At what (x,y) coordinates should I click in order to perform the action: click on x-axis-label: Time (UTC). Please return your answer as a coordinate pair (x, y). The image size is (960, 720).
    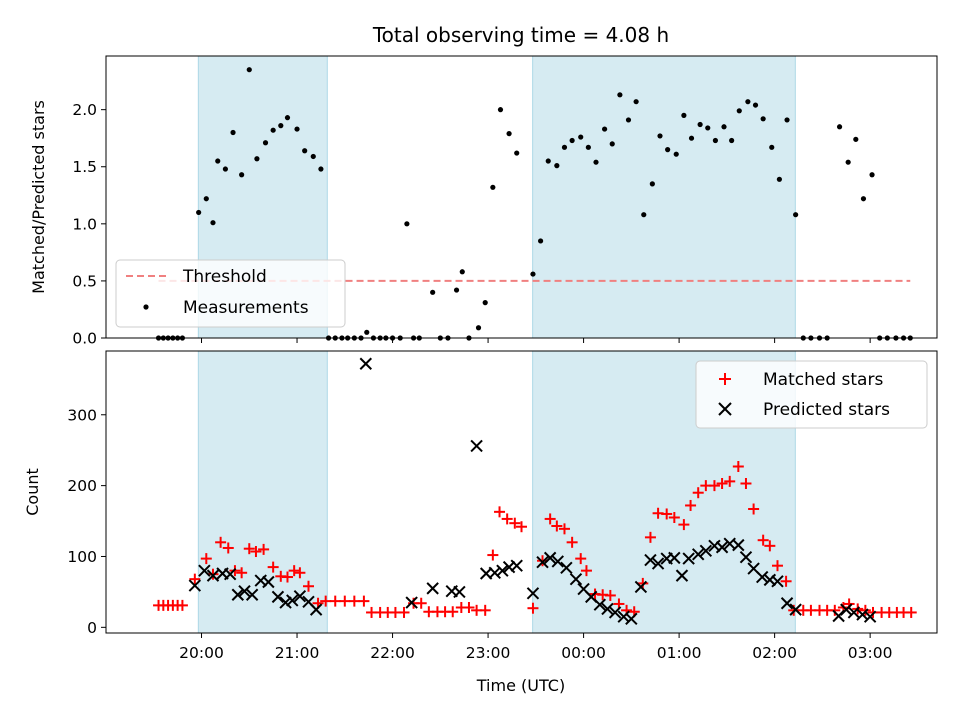
    Looking at the image, I should click on (520, 685).